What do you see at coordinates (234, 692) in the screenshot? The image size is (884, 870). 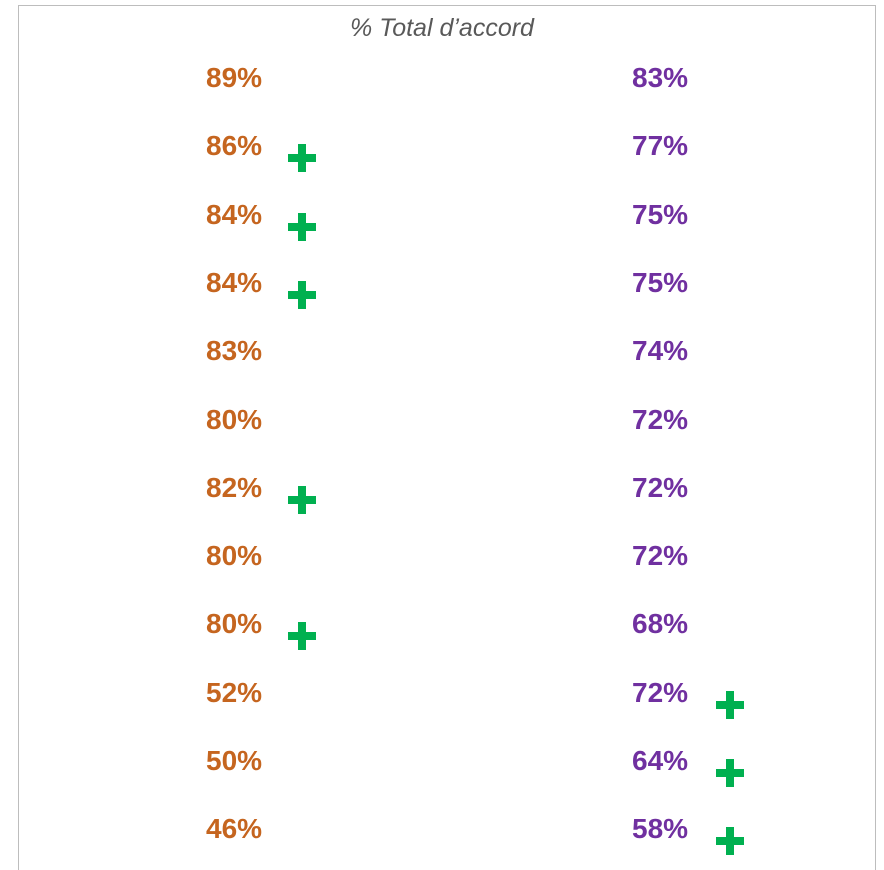 I see `left-value: 52%` at bounding box center [234, 692].